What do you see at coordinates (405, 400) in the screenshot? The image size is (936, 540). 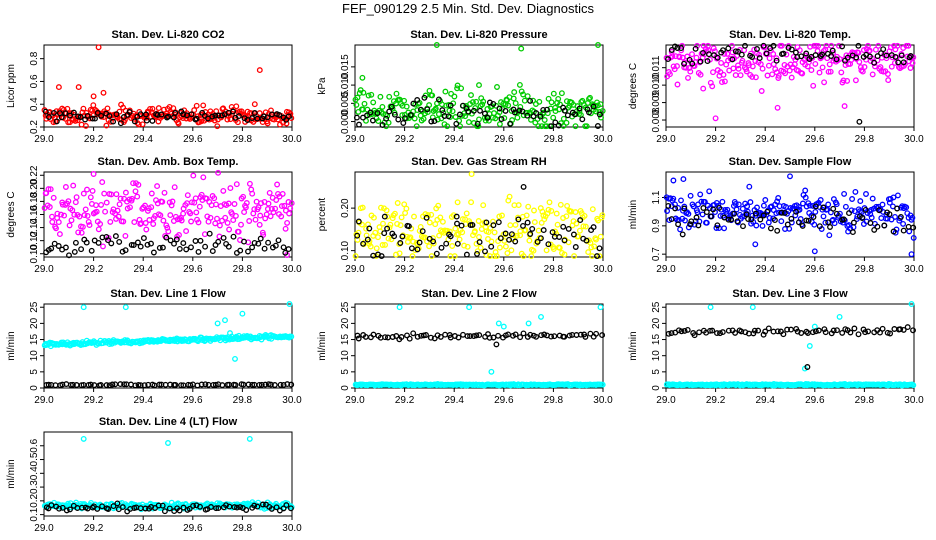 I see `x-tick-label: 29.2` at bounding box center [405, 400].